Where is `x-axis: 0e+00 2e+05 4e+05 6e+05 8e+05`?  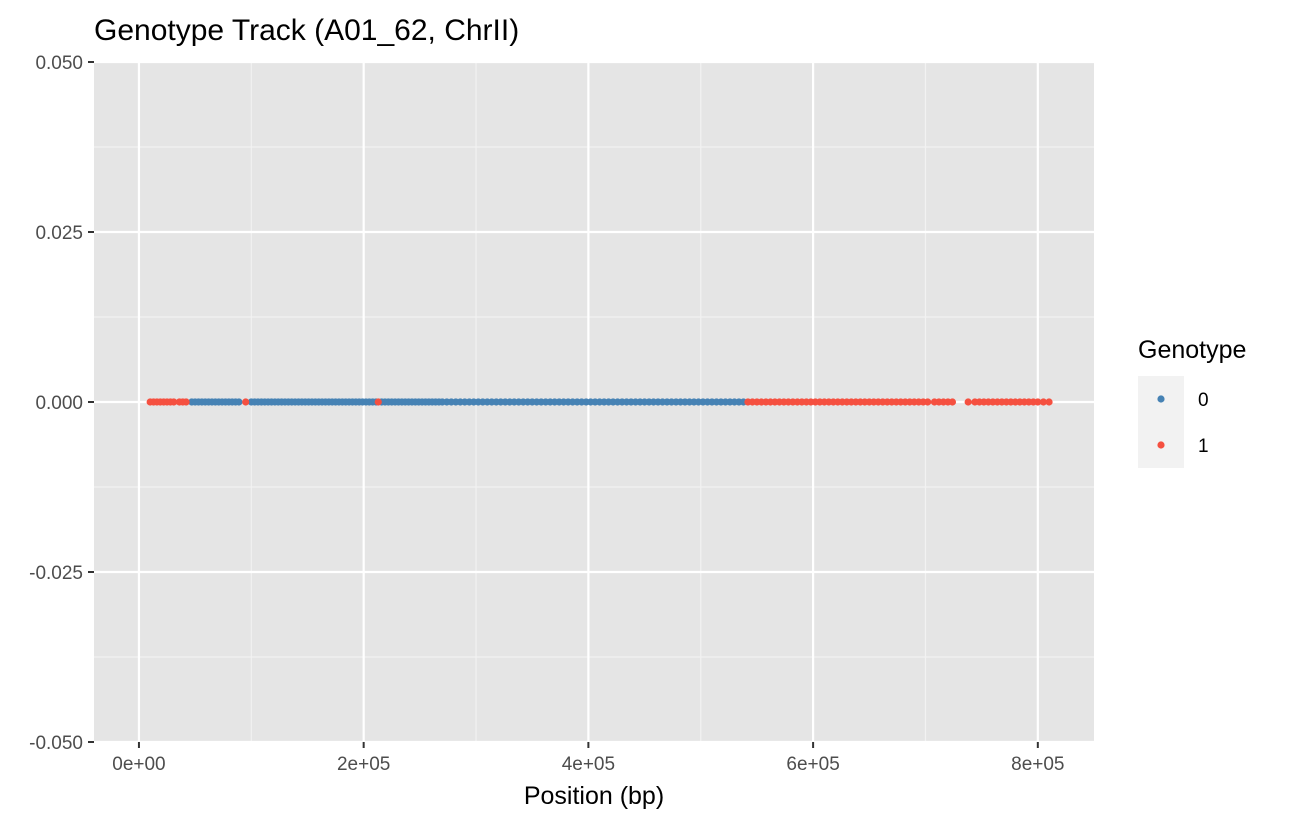 x-axis: 0e+00 2e+05 4e+05 6e+05 8e+05 is located at coordinates (588, 758).